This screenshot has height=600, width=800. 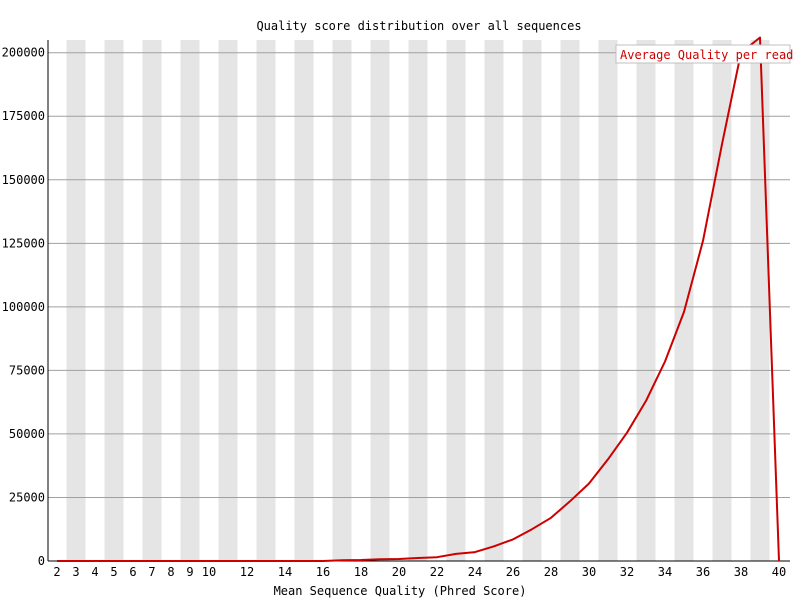 What do you see at coordinates (41, 561) in the screenshot?
I see `y-tick-label: 0` at bounding box center [41, 561].